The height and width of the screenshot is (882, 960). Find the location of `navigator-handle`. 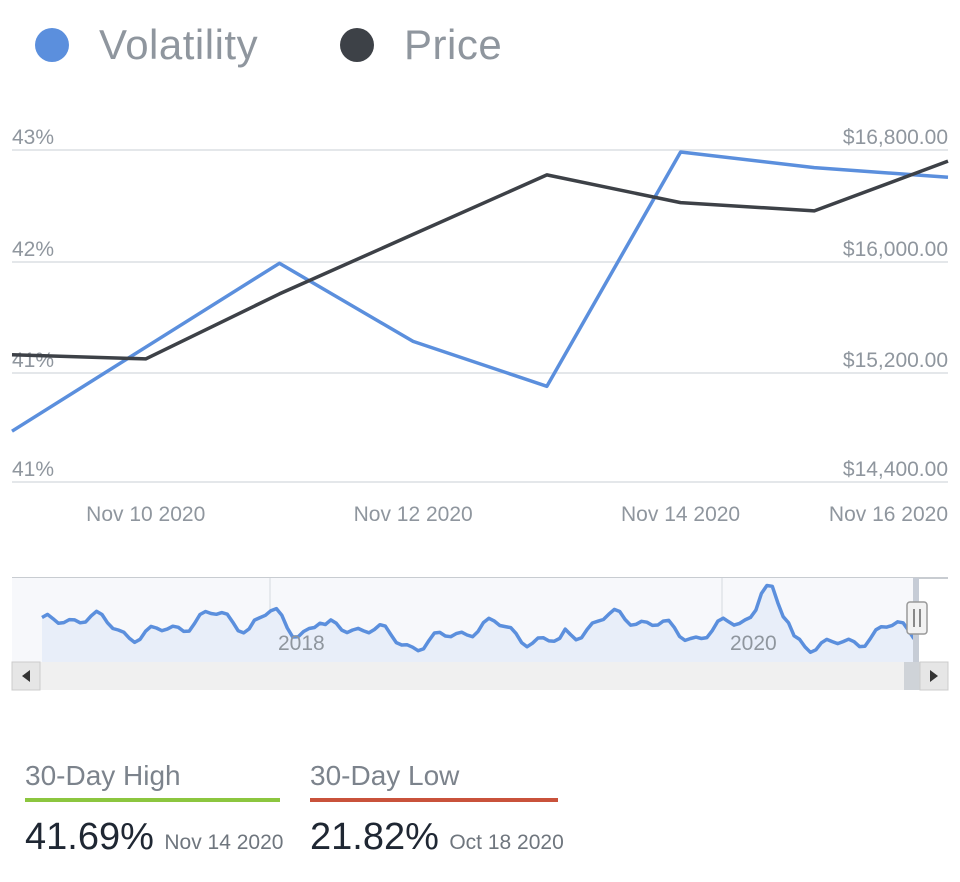

navigator-handle is located at coordinates (917, 618).